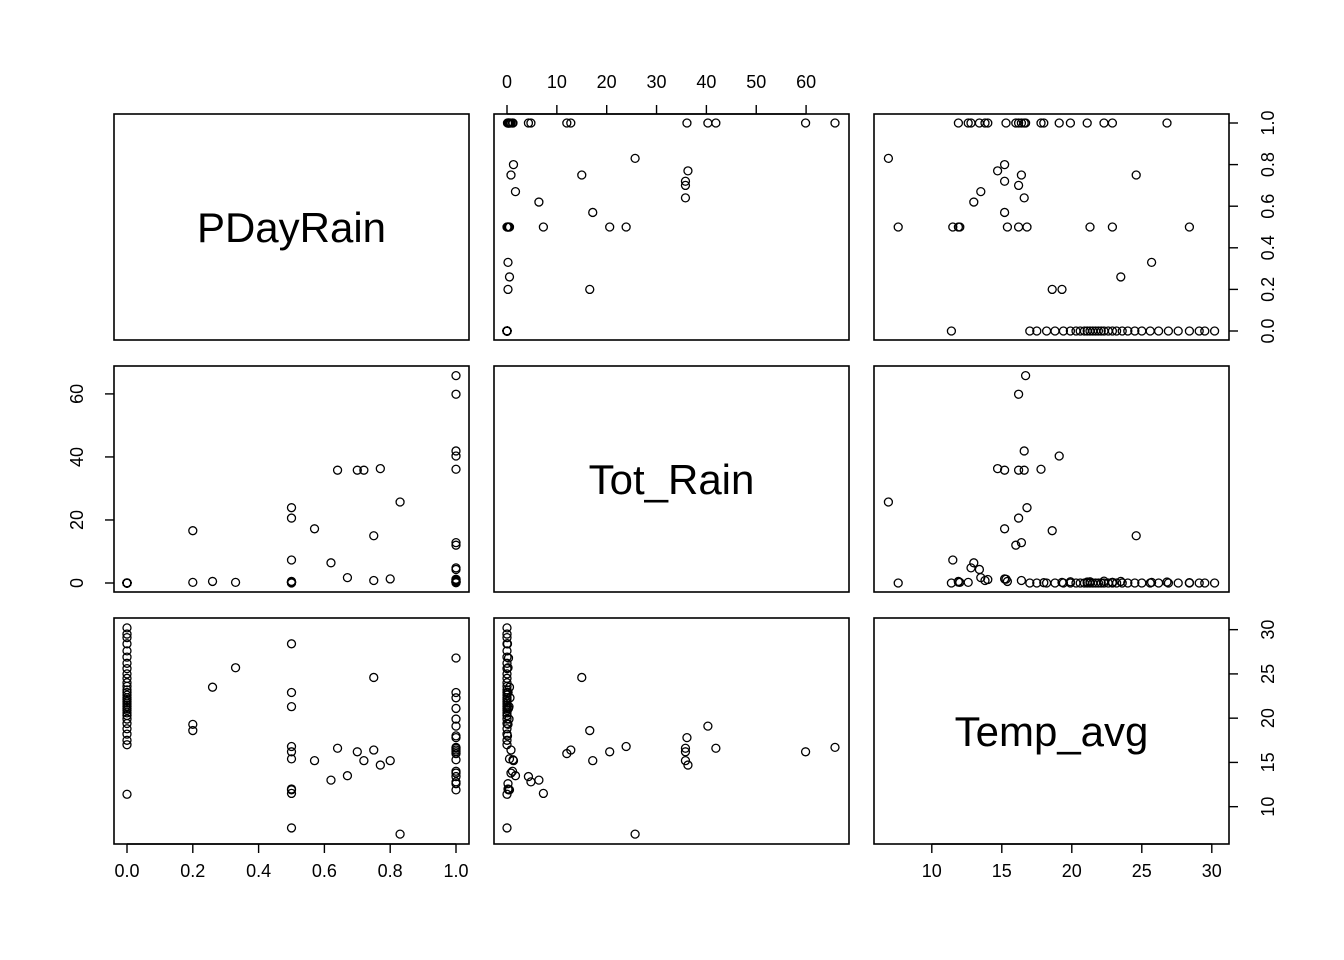 The height and width of the screenshot is (960, 1344). Describe the element at coordinates (258, 871) in the screenshot. I see `x-tick-label-pdayrain-bottom: 0.4` at that location.